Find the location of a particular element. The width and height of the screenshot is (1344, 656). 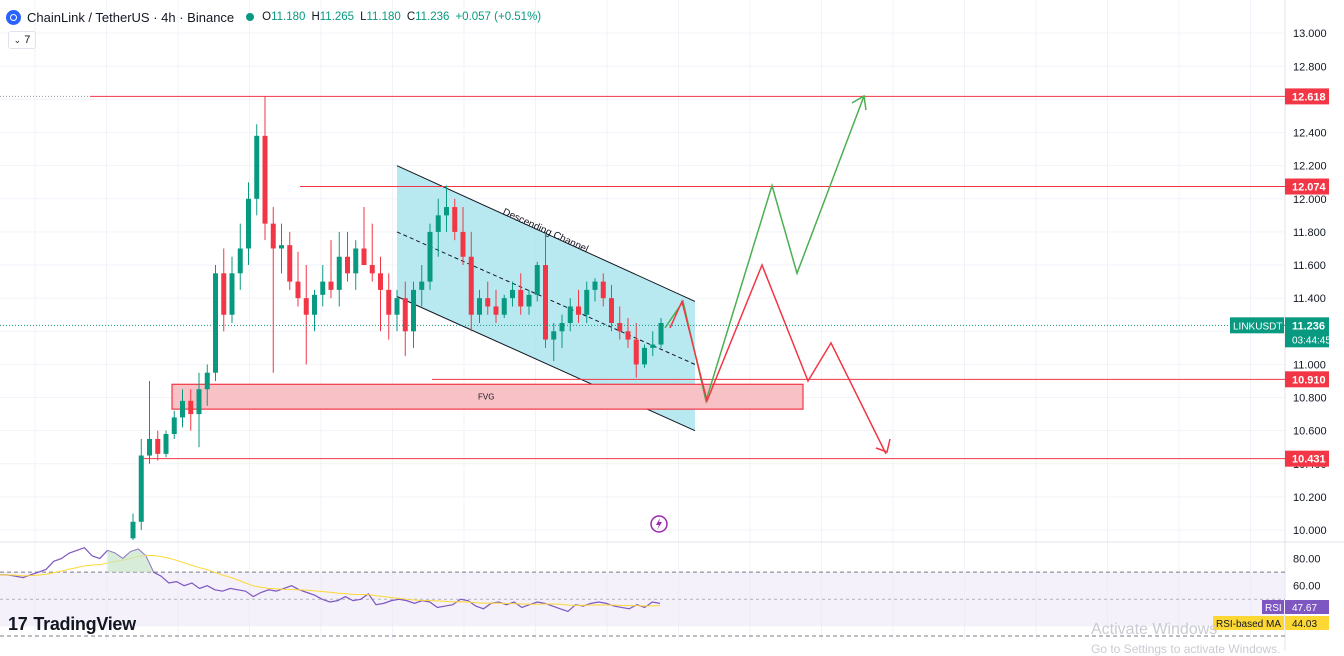

indicators-toggle-button: ⌄ 7 is located at coordinates (22, 40).